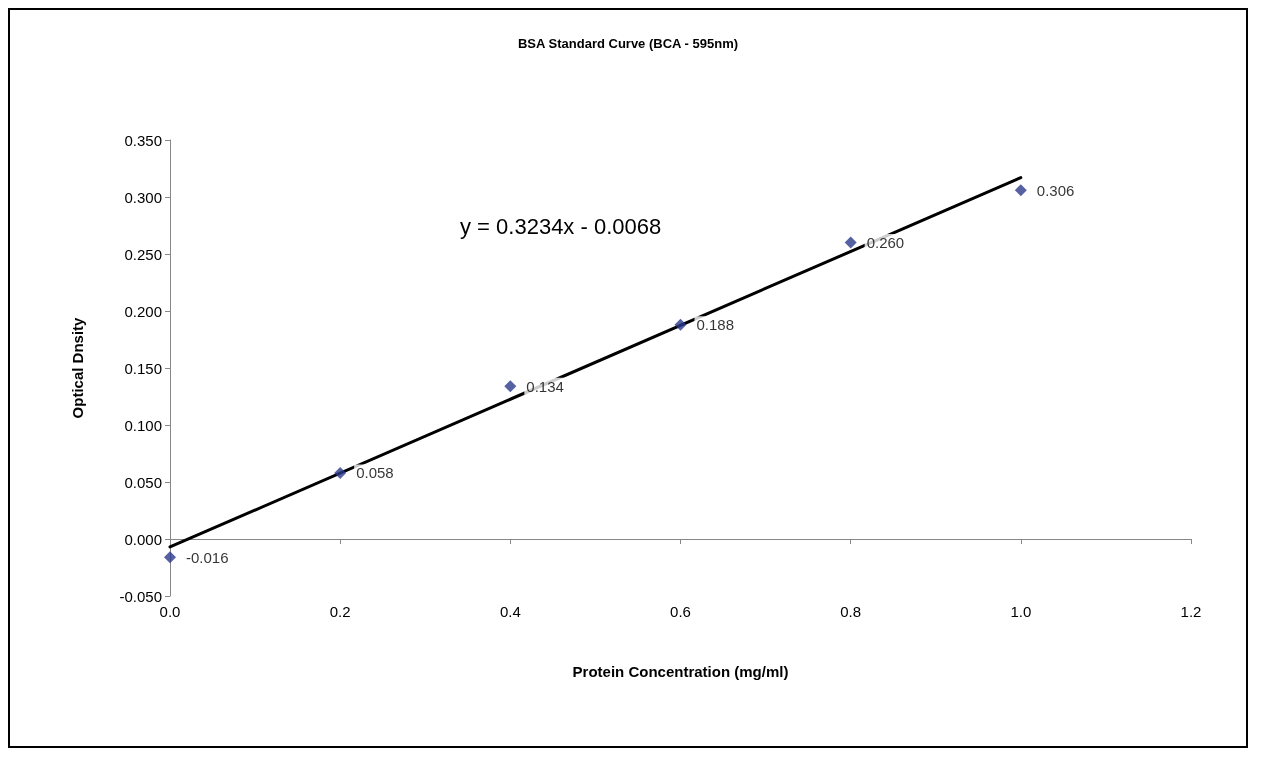 The height and width of the screenshot is (764, 1285). Describe the element at coordinates (143, 425) in the screenshot. I see `y-tick-label: 0.100` at that location.